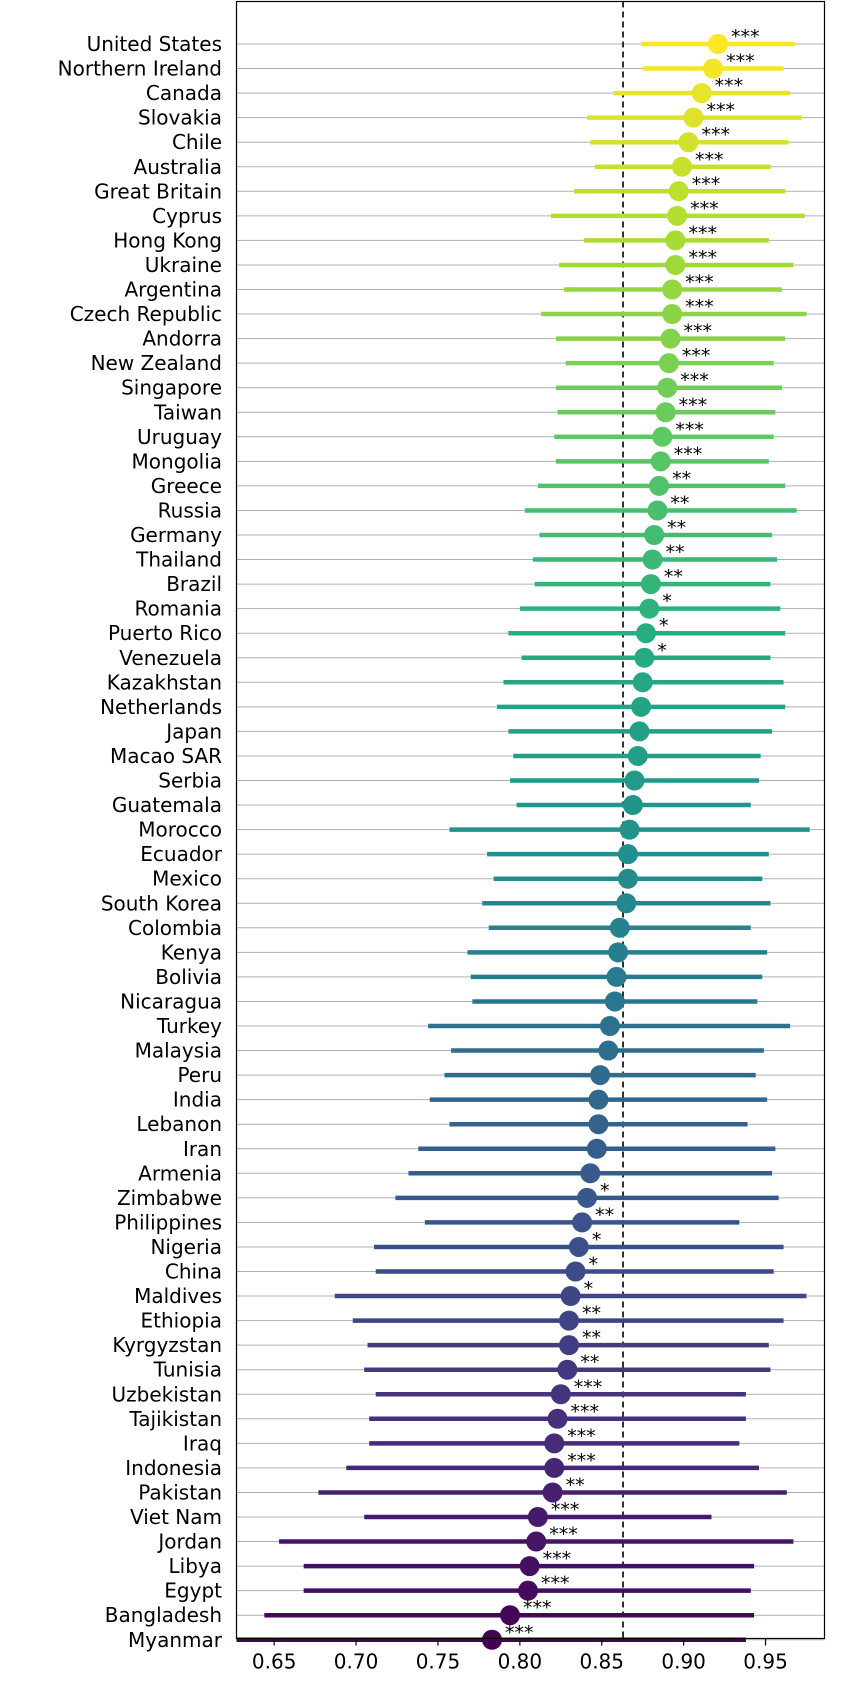 The height and width of the screenshot is (1694, 847). What do you see at coordinates (197, 142) in the screenshot?
I see `country-label: Chile` at bounding box center [197, 142].